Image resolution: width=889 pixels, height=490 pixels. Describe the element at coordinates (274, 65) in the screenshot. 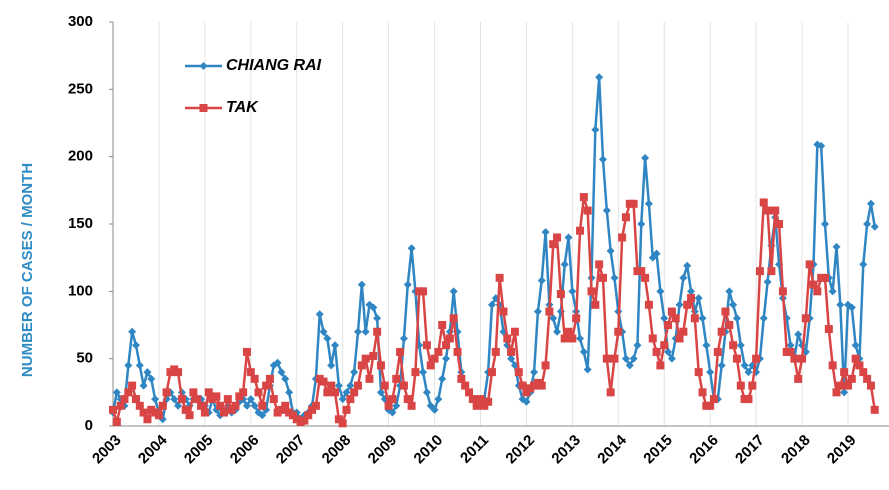

I see `legend-label: CHIANG RAI` at that location.